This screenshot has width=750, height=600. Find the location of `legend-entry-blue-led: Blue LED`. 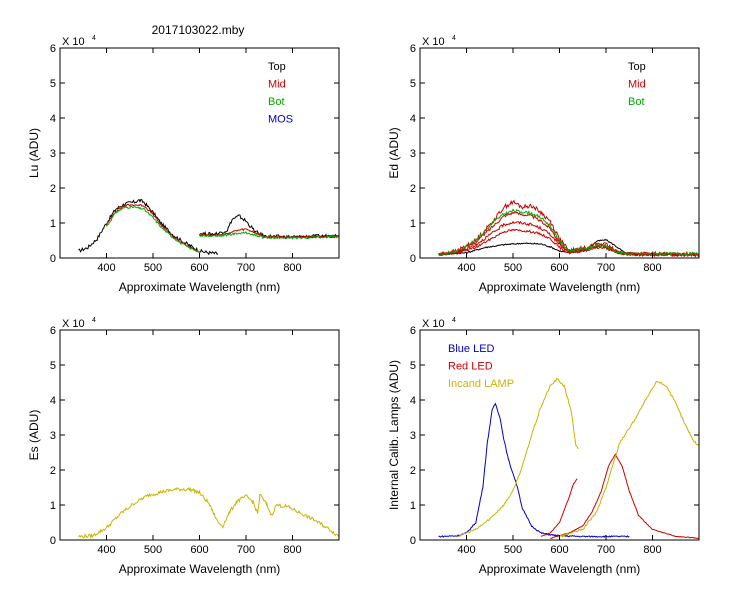

legend-entry-blue-led: Blue LED is located at coordinates (471, 349).